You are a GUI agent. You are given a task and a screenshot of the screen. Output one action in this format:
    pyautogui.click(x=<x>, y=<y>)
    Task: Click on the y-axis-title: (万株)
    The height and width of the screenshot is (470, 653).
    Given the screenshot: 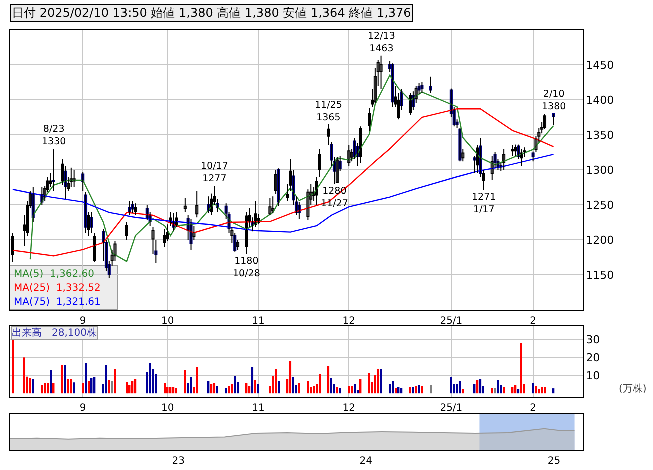 What is the action you would take?
    pyautogui.click(x=633, y=389)
    